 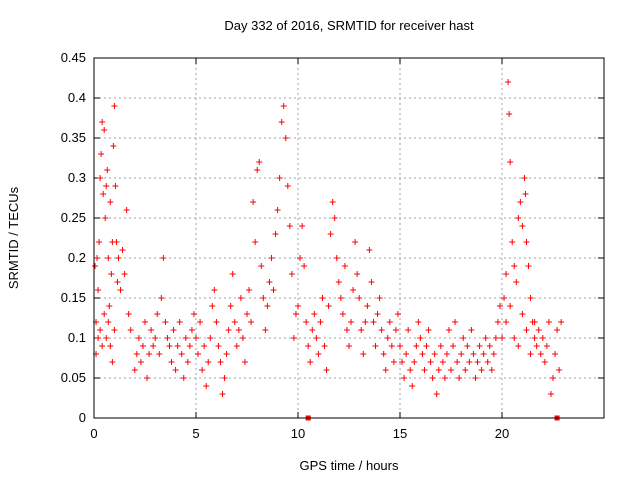 I want to click on y-tick-label: 0.35, so click(x=73, y=137).